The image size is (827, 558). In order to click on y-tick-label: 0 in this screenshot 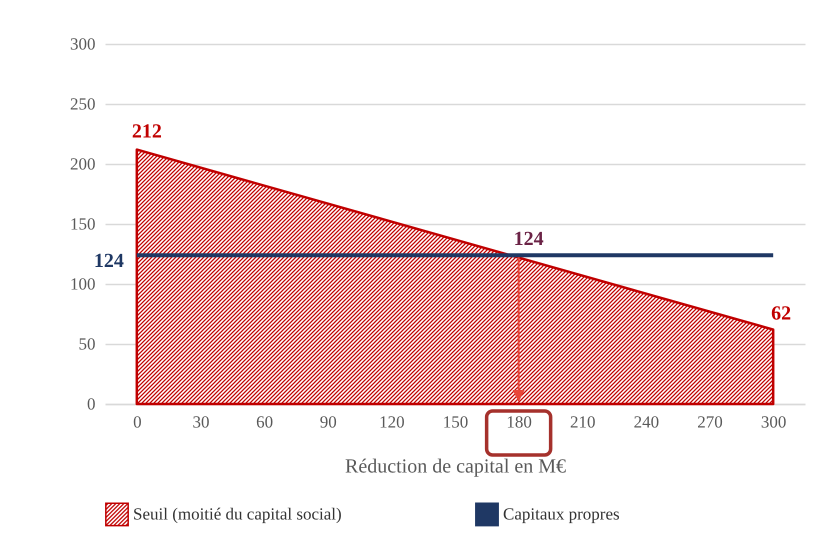, I will do `click(91, 404)`.